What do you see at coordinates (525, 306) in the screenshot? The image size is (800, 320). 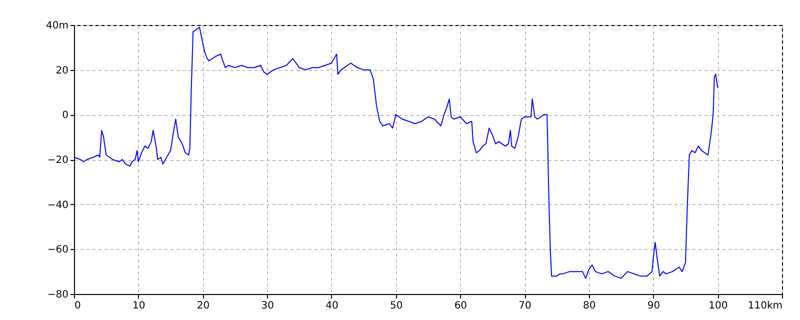 I see `x-tick-label: 70` at bounding box center [525, 306].